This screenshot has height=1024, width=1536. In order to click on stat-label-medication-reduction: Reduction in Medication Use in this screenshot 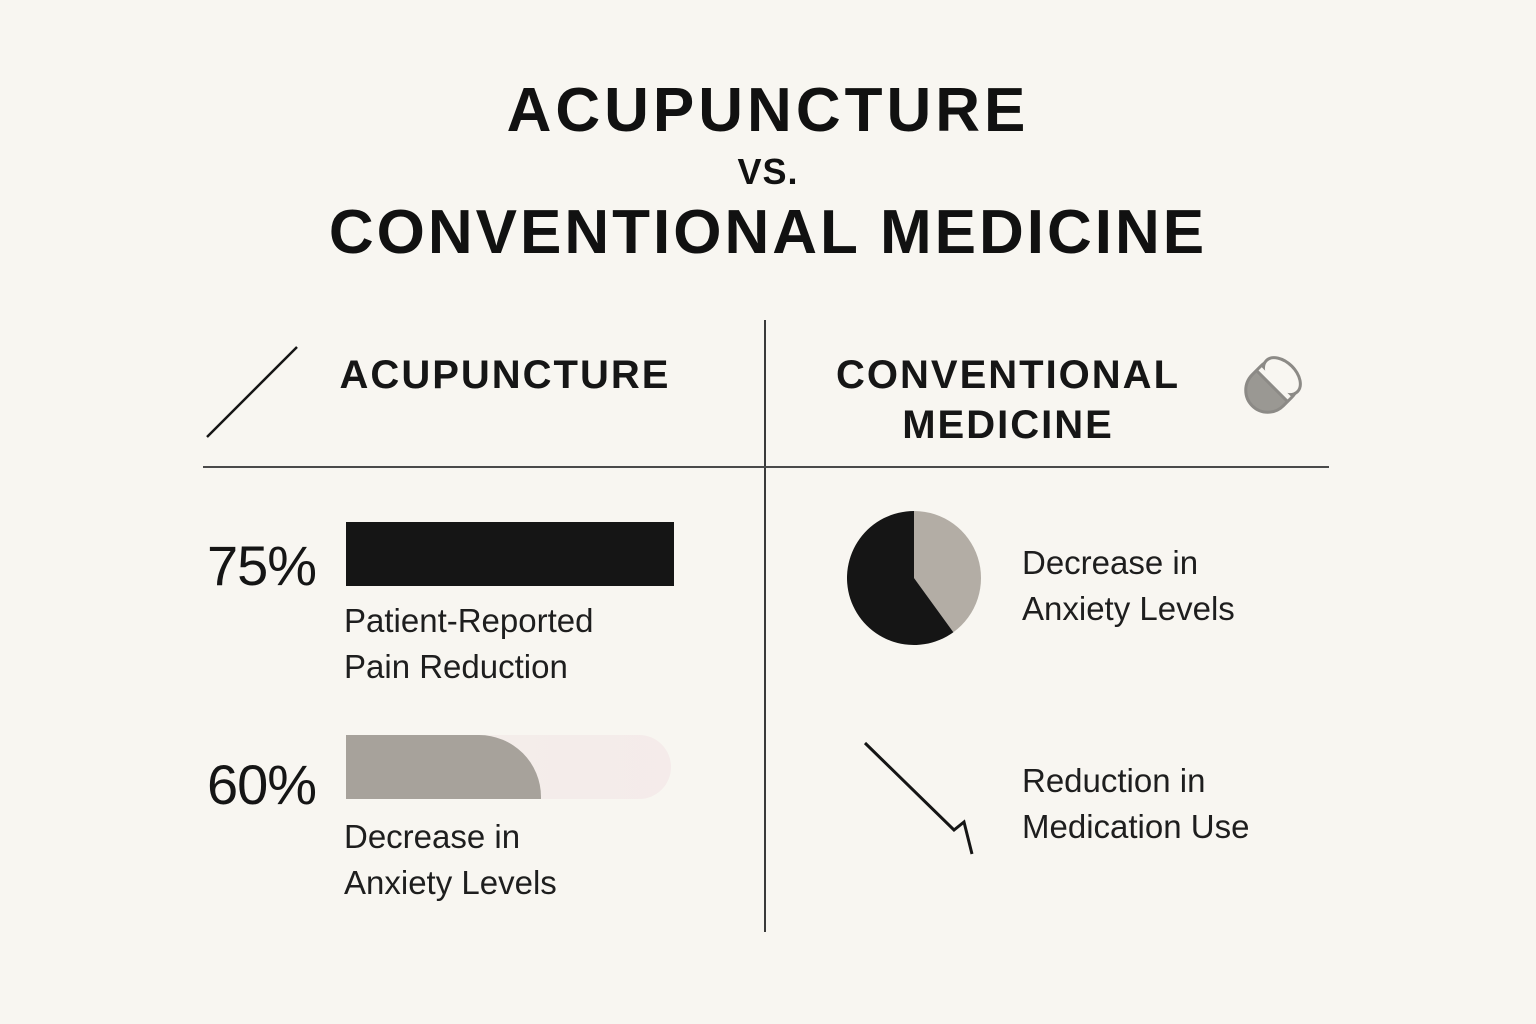, I will do `click(1136, 803)`.